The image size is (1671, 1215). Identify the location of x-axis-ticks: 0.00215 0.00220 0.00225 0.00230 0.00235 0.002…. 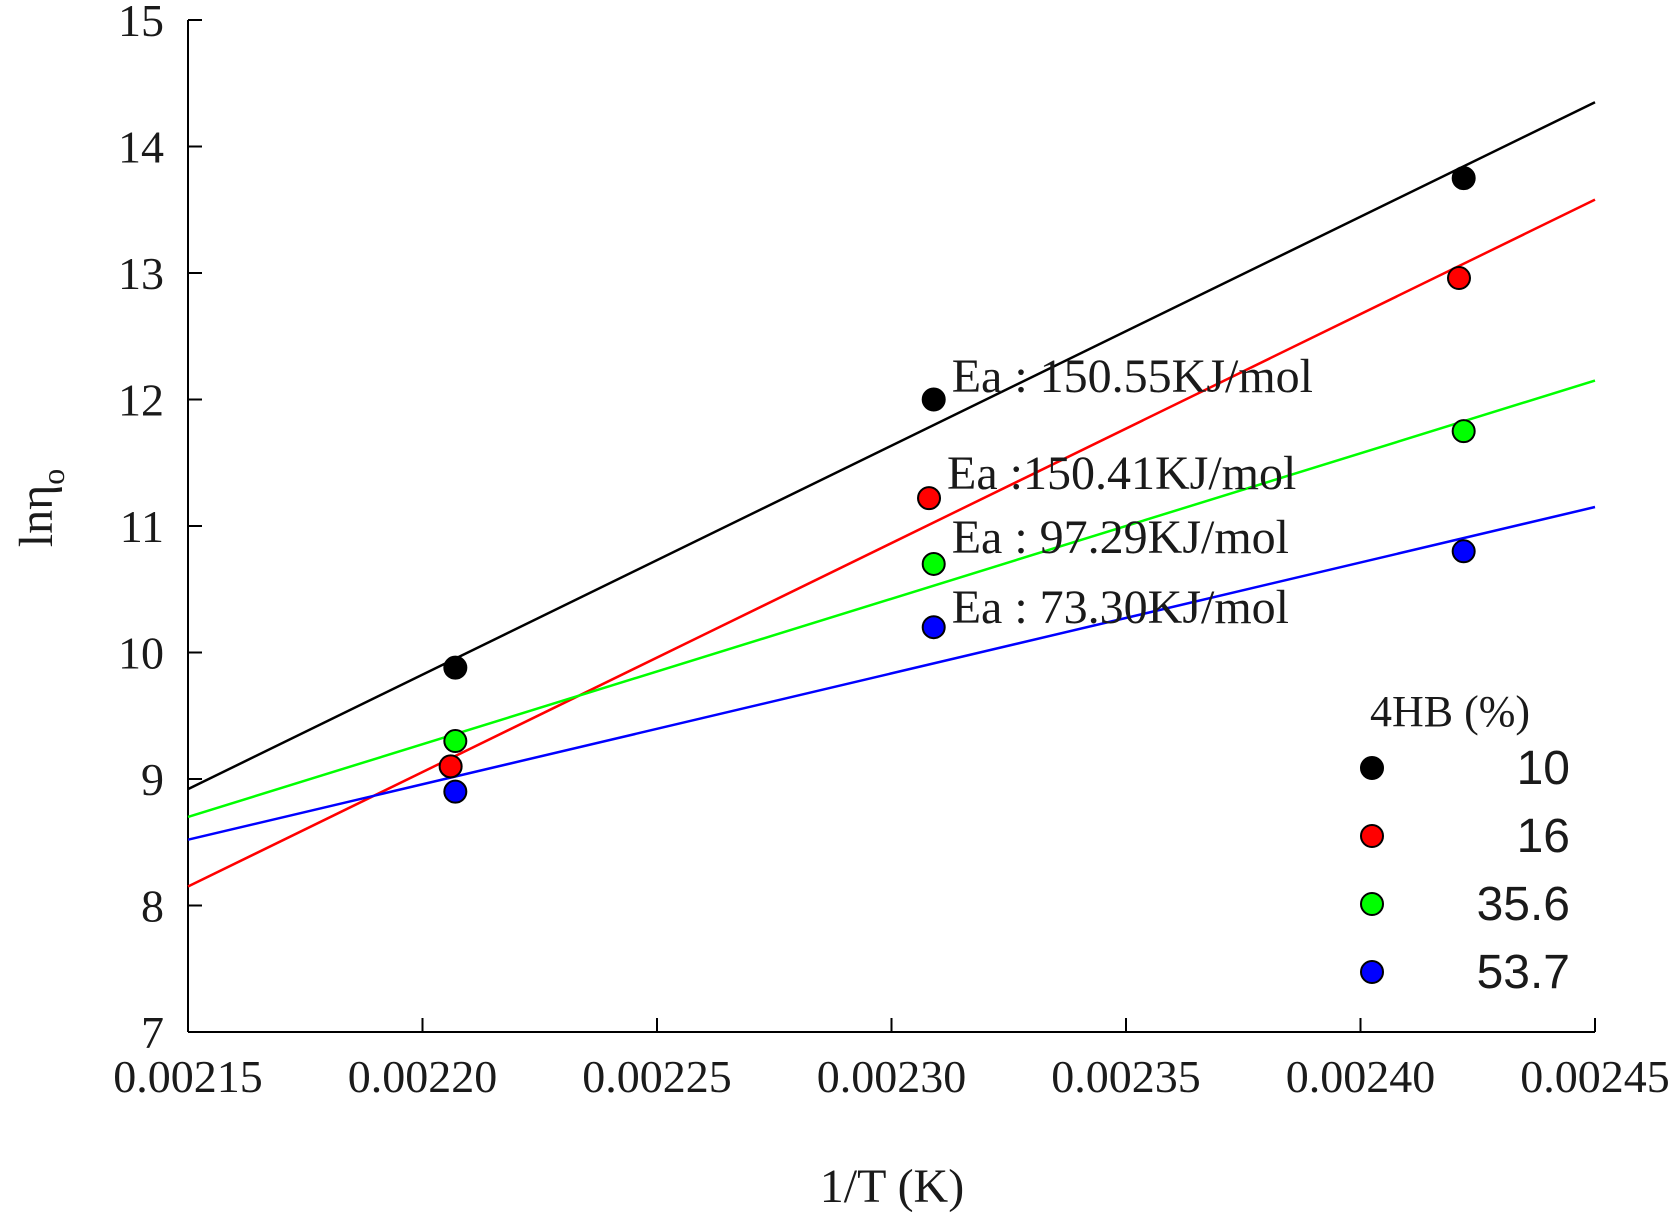
(891, 1060).